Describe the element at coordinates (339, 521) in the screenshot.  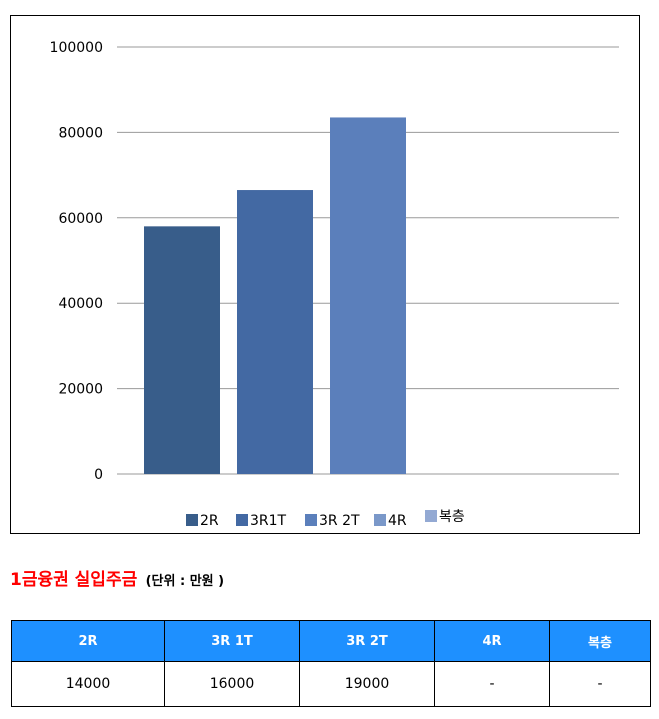
I see `legend-label: 3R 2T` at that location.